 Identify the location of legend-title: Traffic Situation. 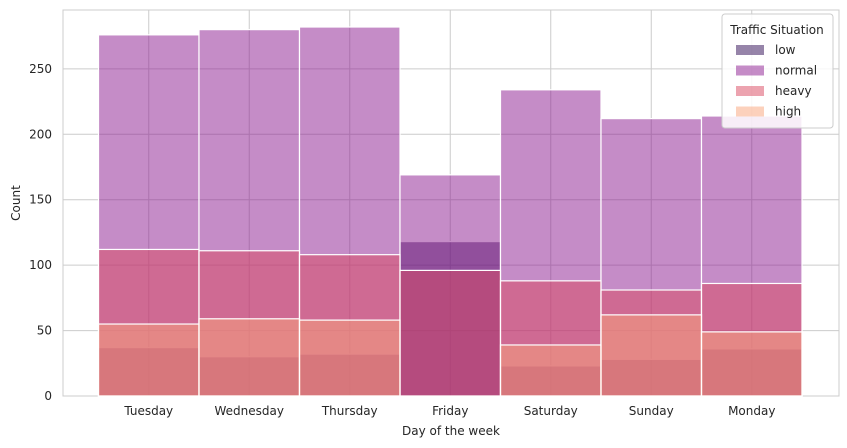
(776, 30).